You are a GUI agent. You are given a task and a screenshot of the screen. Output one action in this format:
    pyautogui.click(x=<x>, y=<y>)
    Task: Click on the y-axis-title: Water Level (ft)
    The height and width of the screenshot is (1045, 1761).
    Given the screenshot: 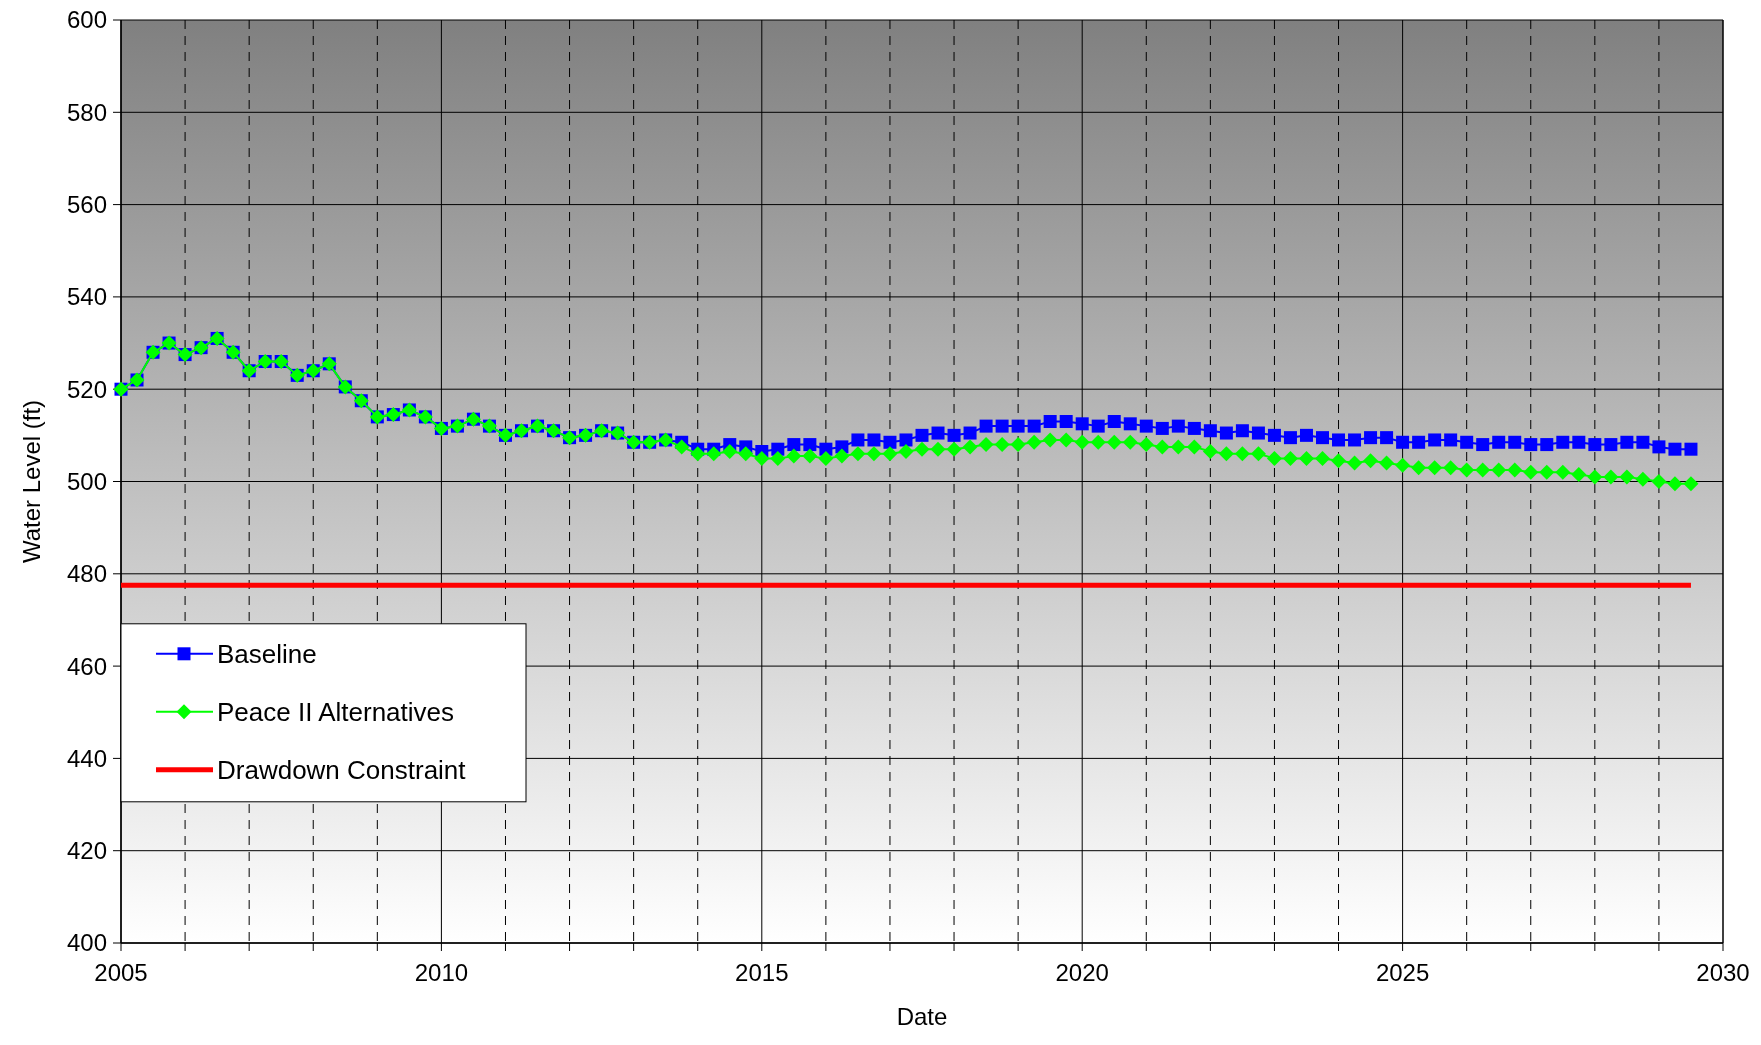 What is the action you would take?
    pyautogui.click(x=31, y=481)
    